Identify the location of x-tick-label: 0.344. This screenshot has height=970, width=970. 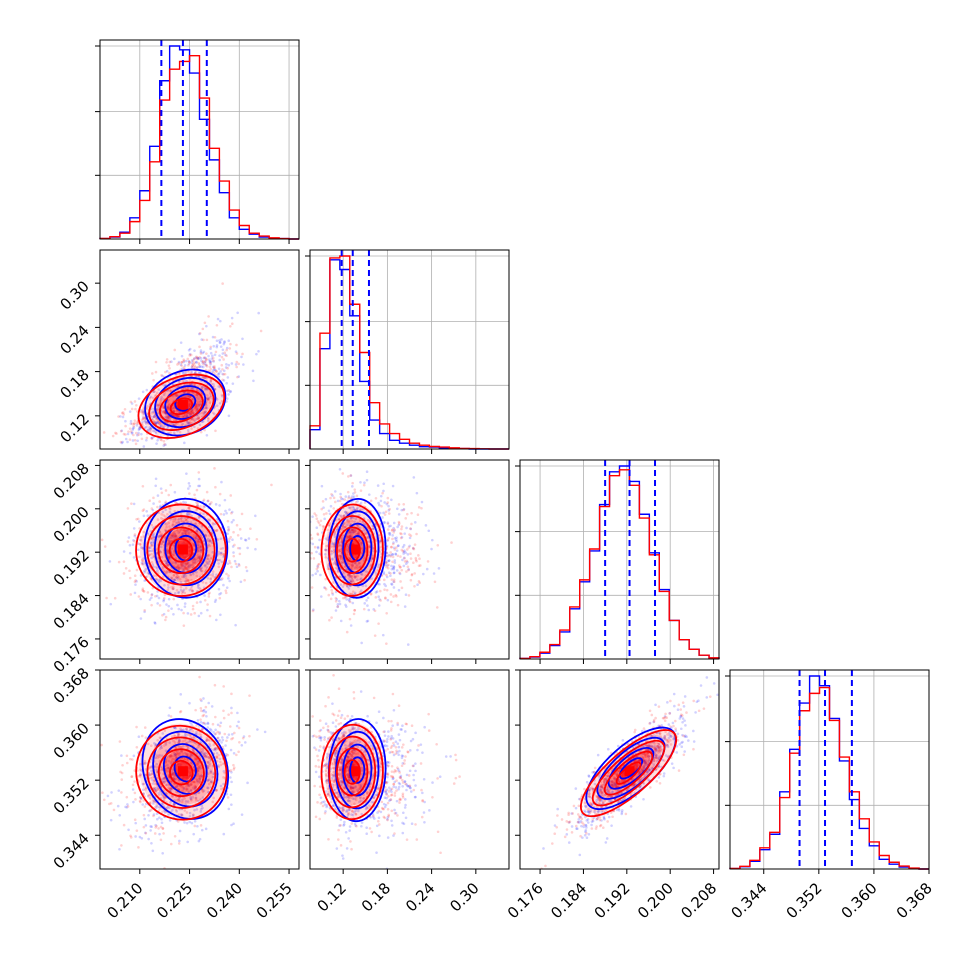
(748, 900).